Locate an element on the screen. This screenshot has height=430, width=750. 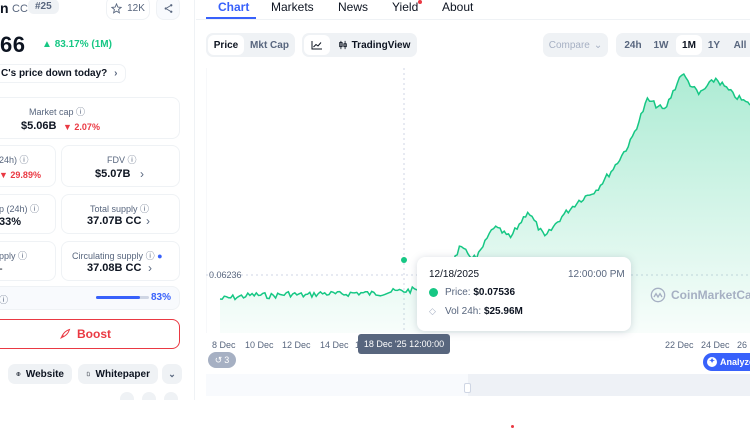
events-badge: ↺ 3 is located at coordinates (222, 360).